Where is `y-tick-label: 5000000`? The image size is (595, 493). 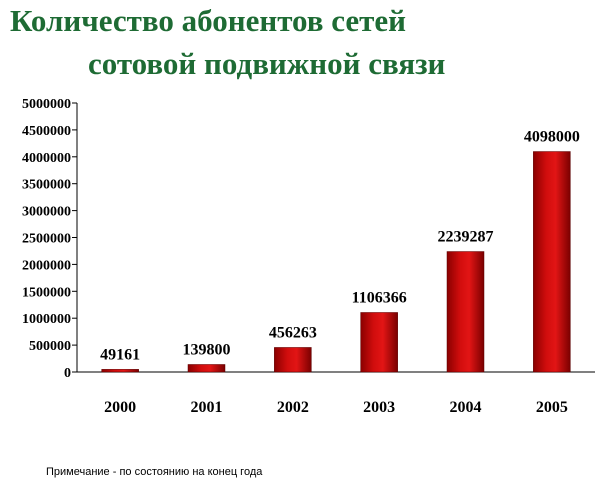 y-tick-label: 5000000 is located at coordinates (46, 104).